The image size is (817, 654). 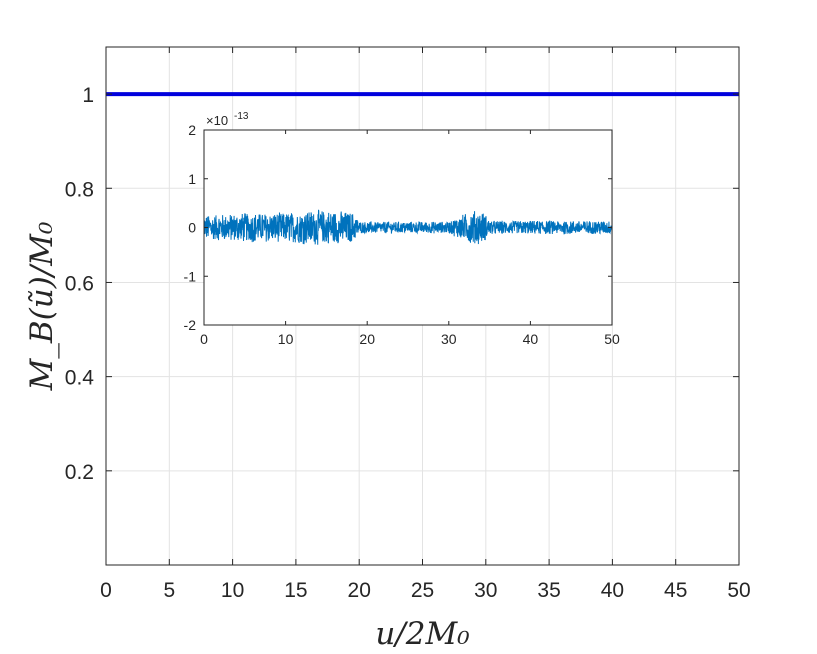 What do you see at coordinates (80, 378) in the screenshot?
I see `main-y-tick-label: 0.4` at bounding box center [80, 378].